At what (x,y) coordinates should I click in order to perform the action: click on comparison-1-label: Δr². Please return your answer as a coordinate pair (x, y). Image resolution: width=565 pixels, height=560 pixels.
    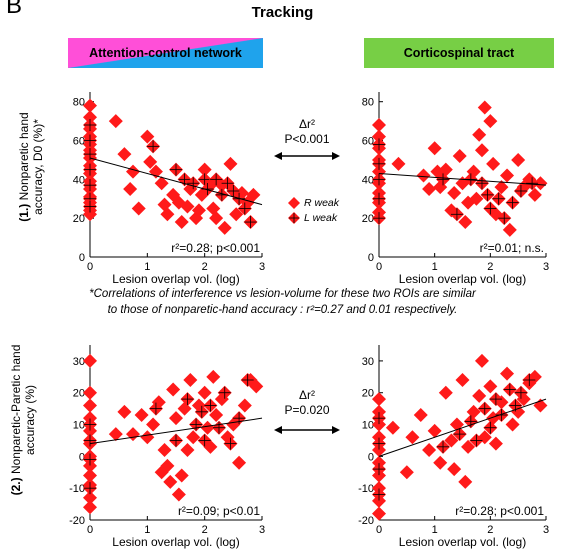
    Looking at the image, I should click on (306, 124).